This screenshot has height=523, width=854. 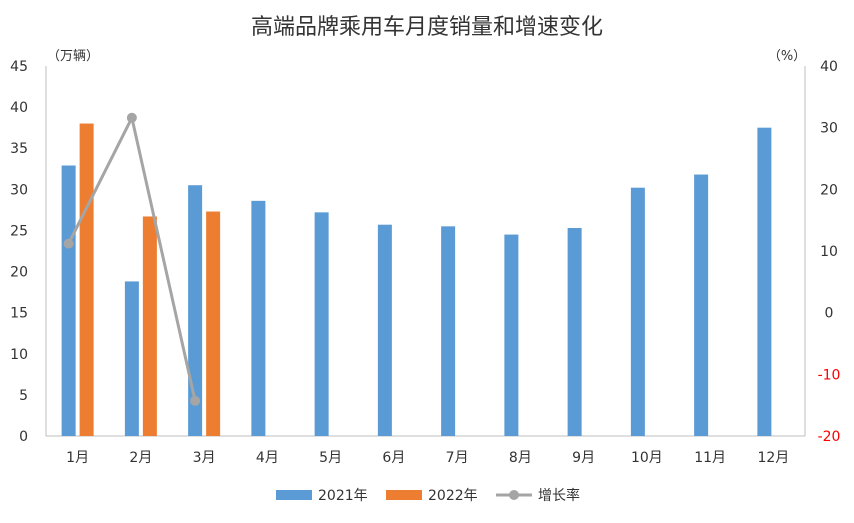 What do you see at coordinates (647, 458) in the screenshot?
I see `x-tick-label: 10月` at bounding box center [647, 458].